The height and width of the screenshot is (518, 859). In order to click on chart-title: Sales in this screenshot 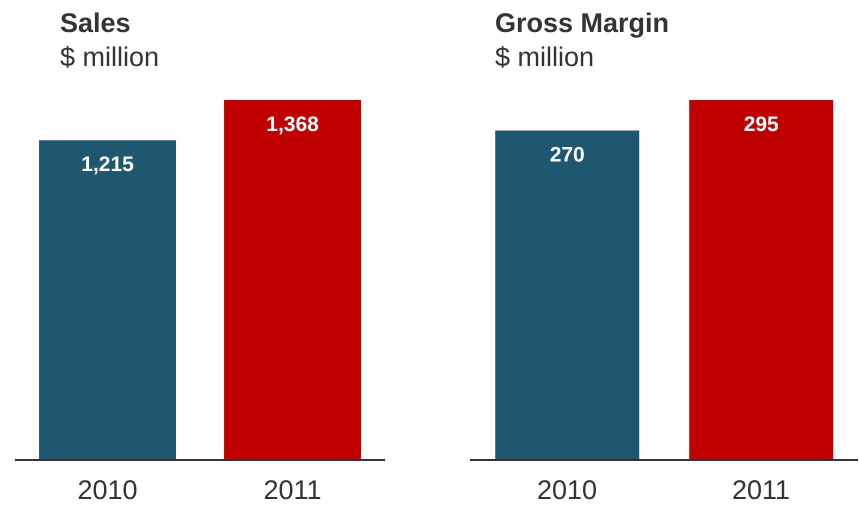, I will do `click(96, 23)`.